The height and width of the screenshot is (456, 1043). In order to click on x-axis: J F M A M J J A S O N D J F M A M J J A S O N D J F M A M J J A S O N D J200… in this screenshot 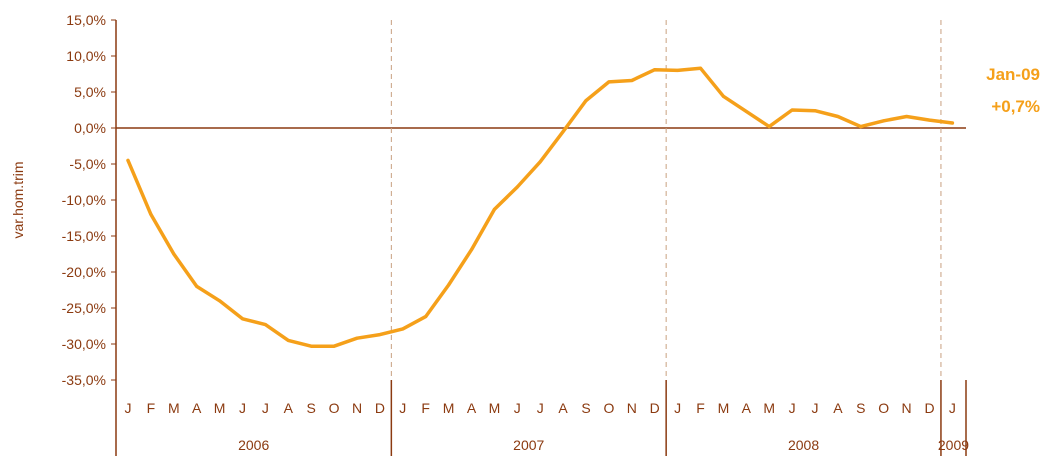, I will do `click(547, 426)`.